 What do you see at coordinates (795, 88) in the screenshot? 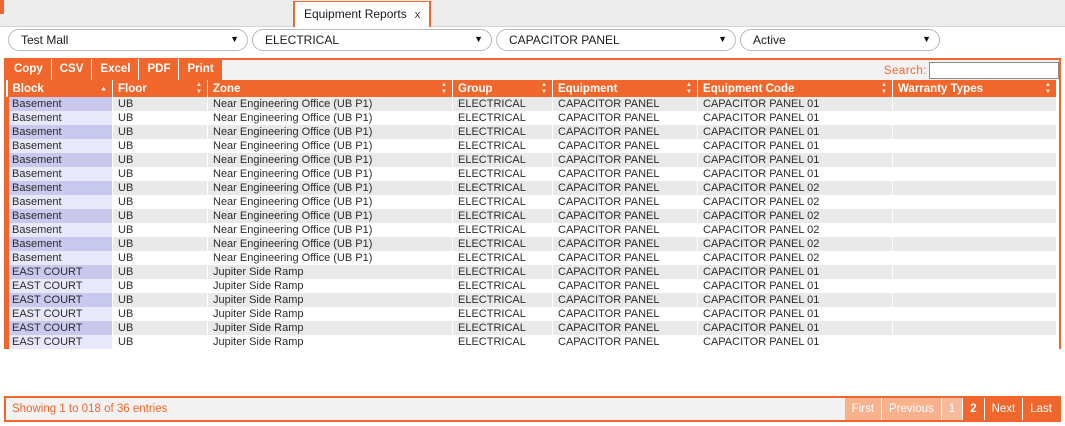
I see `column-header-equipment-code: Equipment Code` at bounding box center [795, 88].